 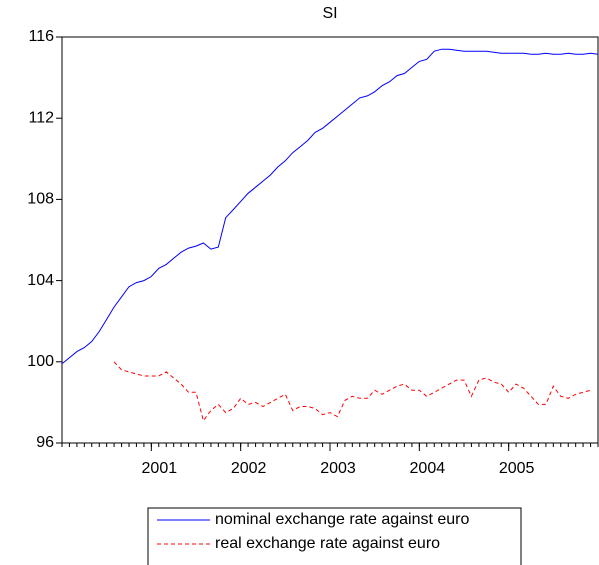 What do you see at coordinates (40, 199) in the screenshot?
I see `y-tick-label: 108` at bounding box center [40, 199].